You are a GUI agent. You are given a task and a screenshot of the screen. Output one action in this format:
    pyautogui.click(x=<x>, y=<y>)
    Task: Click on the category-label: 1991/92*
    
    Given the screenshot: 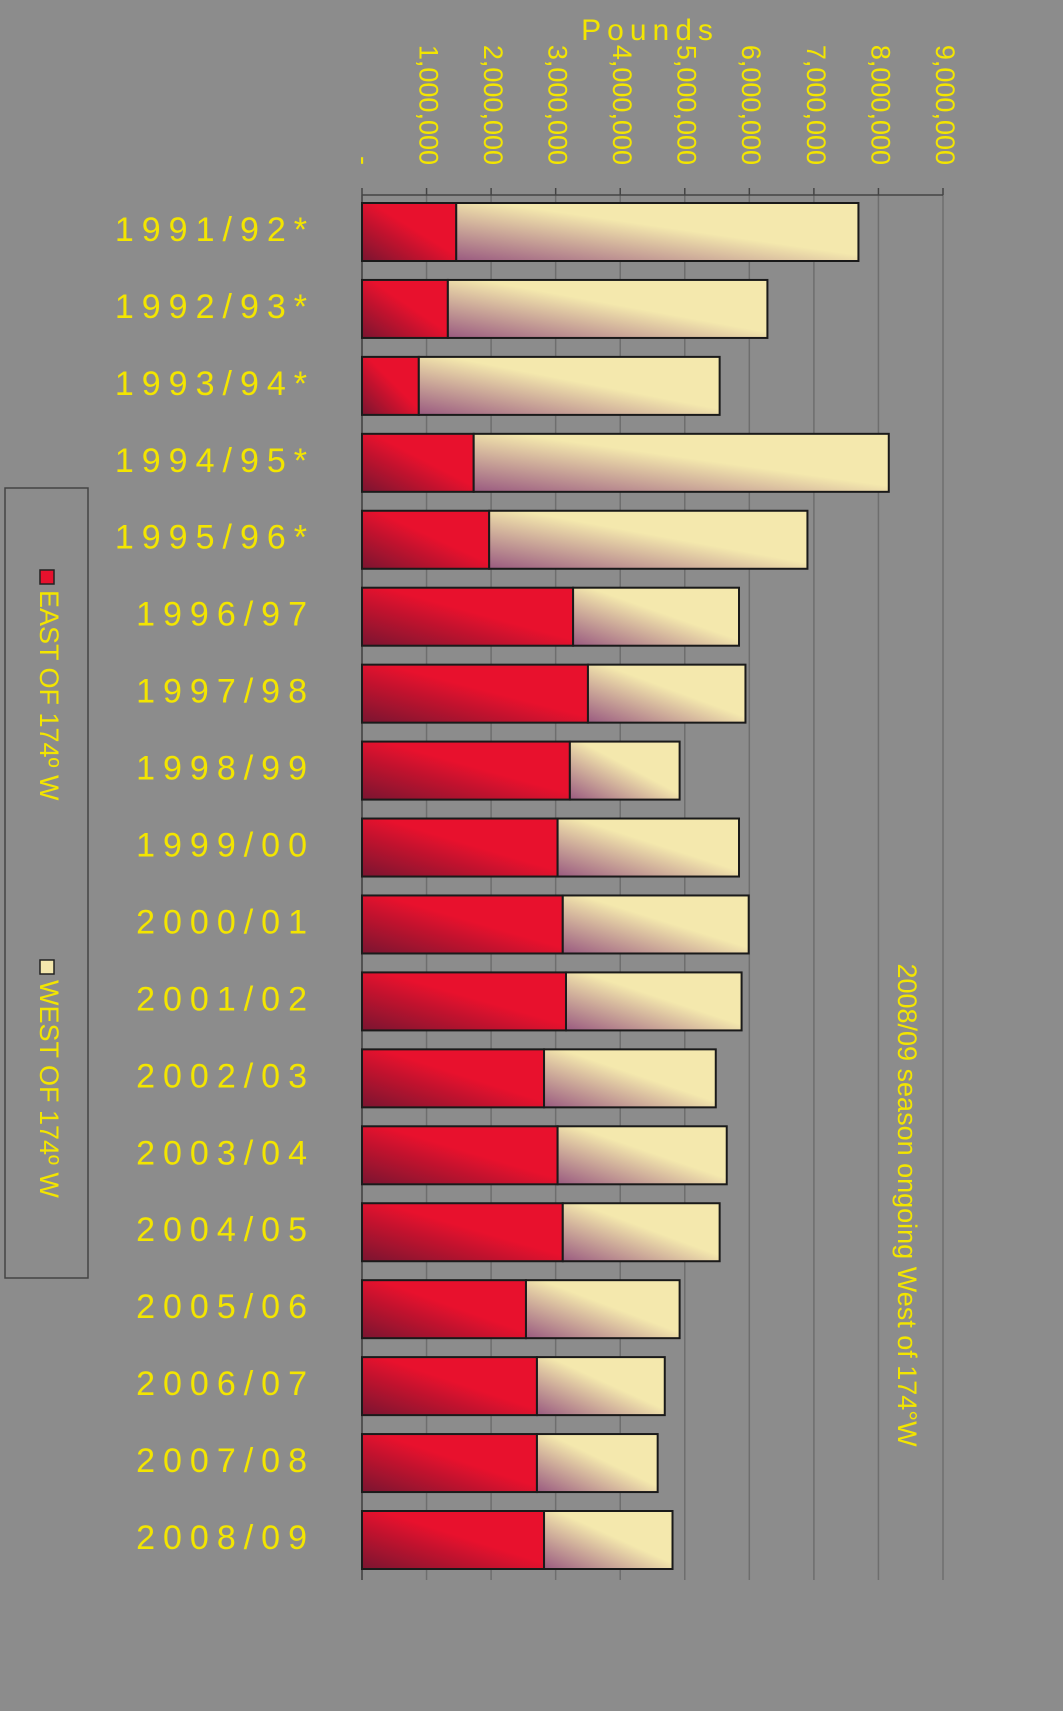 What is the action you would take?
    pyautogui.click(x=215, y=230)
    